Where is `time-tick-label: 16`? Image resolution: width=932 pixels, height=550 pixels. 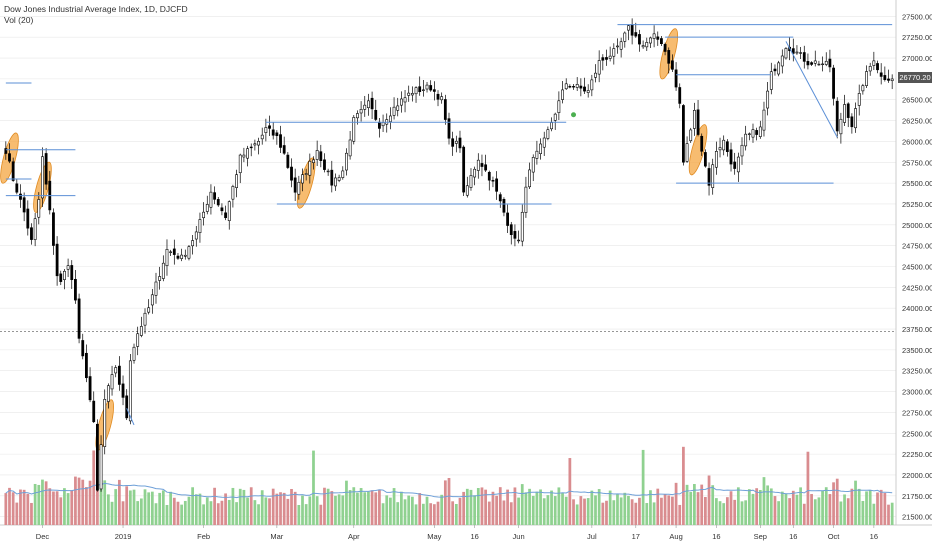 time-tick-label: 16 is located at coordinates (874, 536).